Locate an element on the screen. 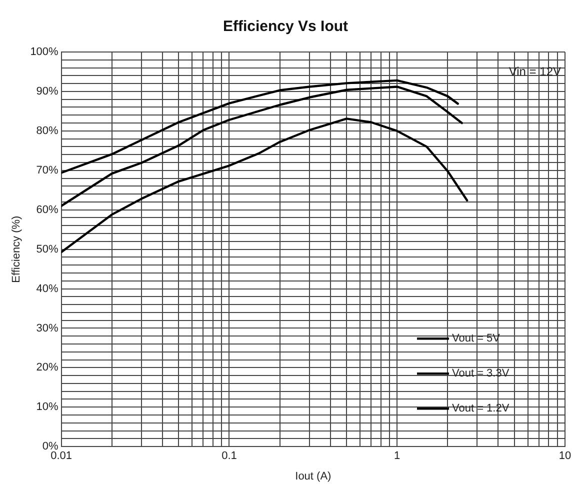 This screenshot has width=575, height=491. y-axis-title: Efficiency (%) is located at coordinates (16, 249).